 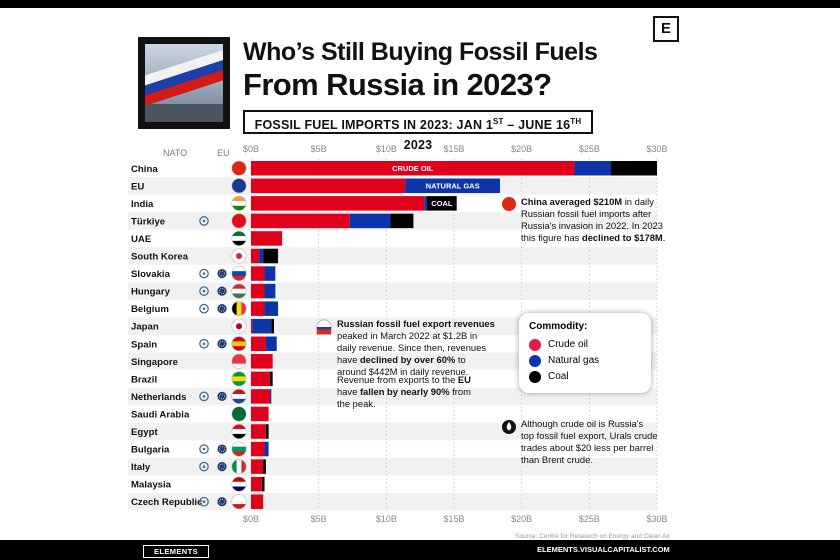 What do you see at coordinates (664, 237) in the screenshot?
I see `china-note-l4c: .` at bounding box center [664, 237].